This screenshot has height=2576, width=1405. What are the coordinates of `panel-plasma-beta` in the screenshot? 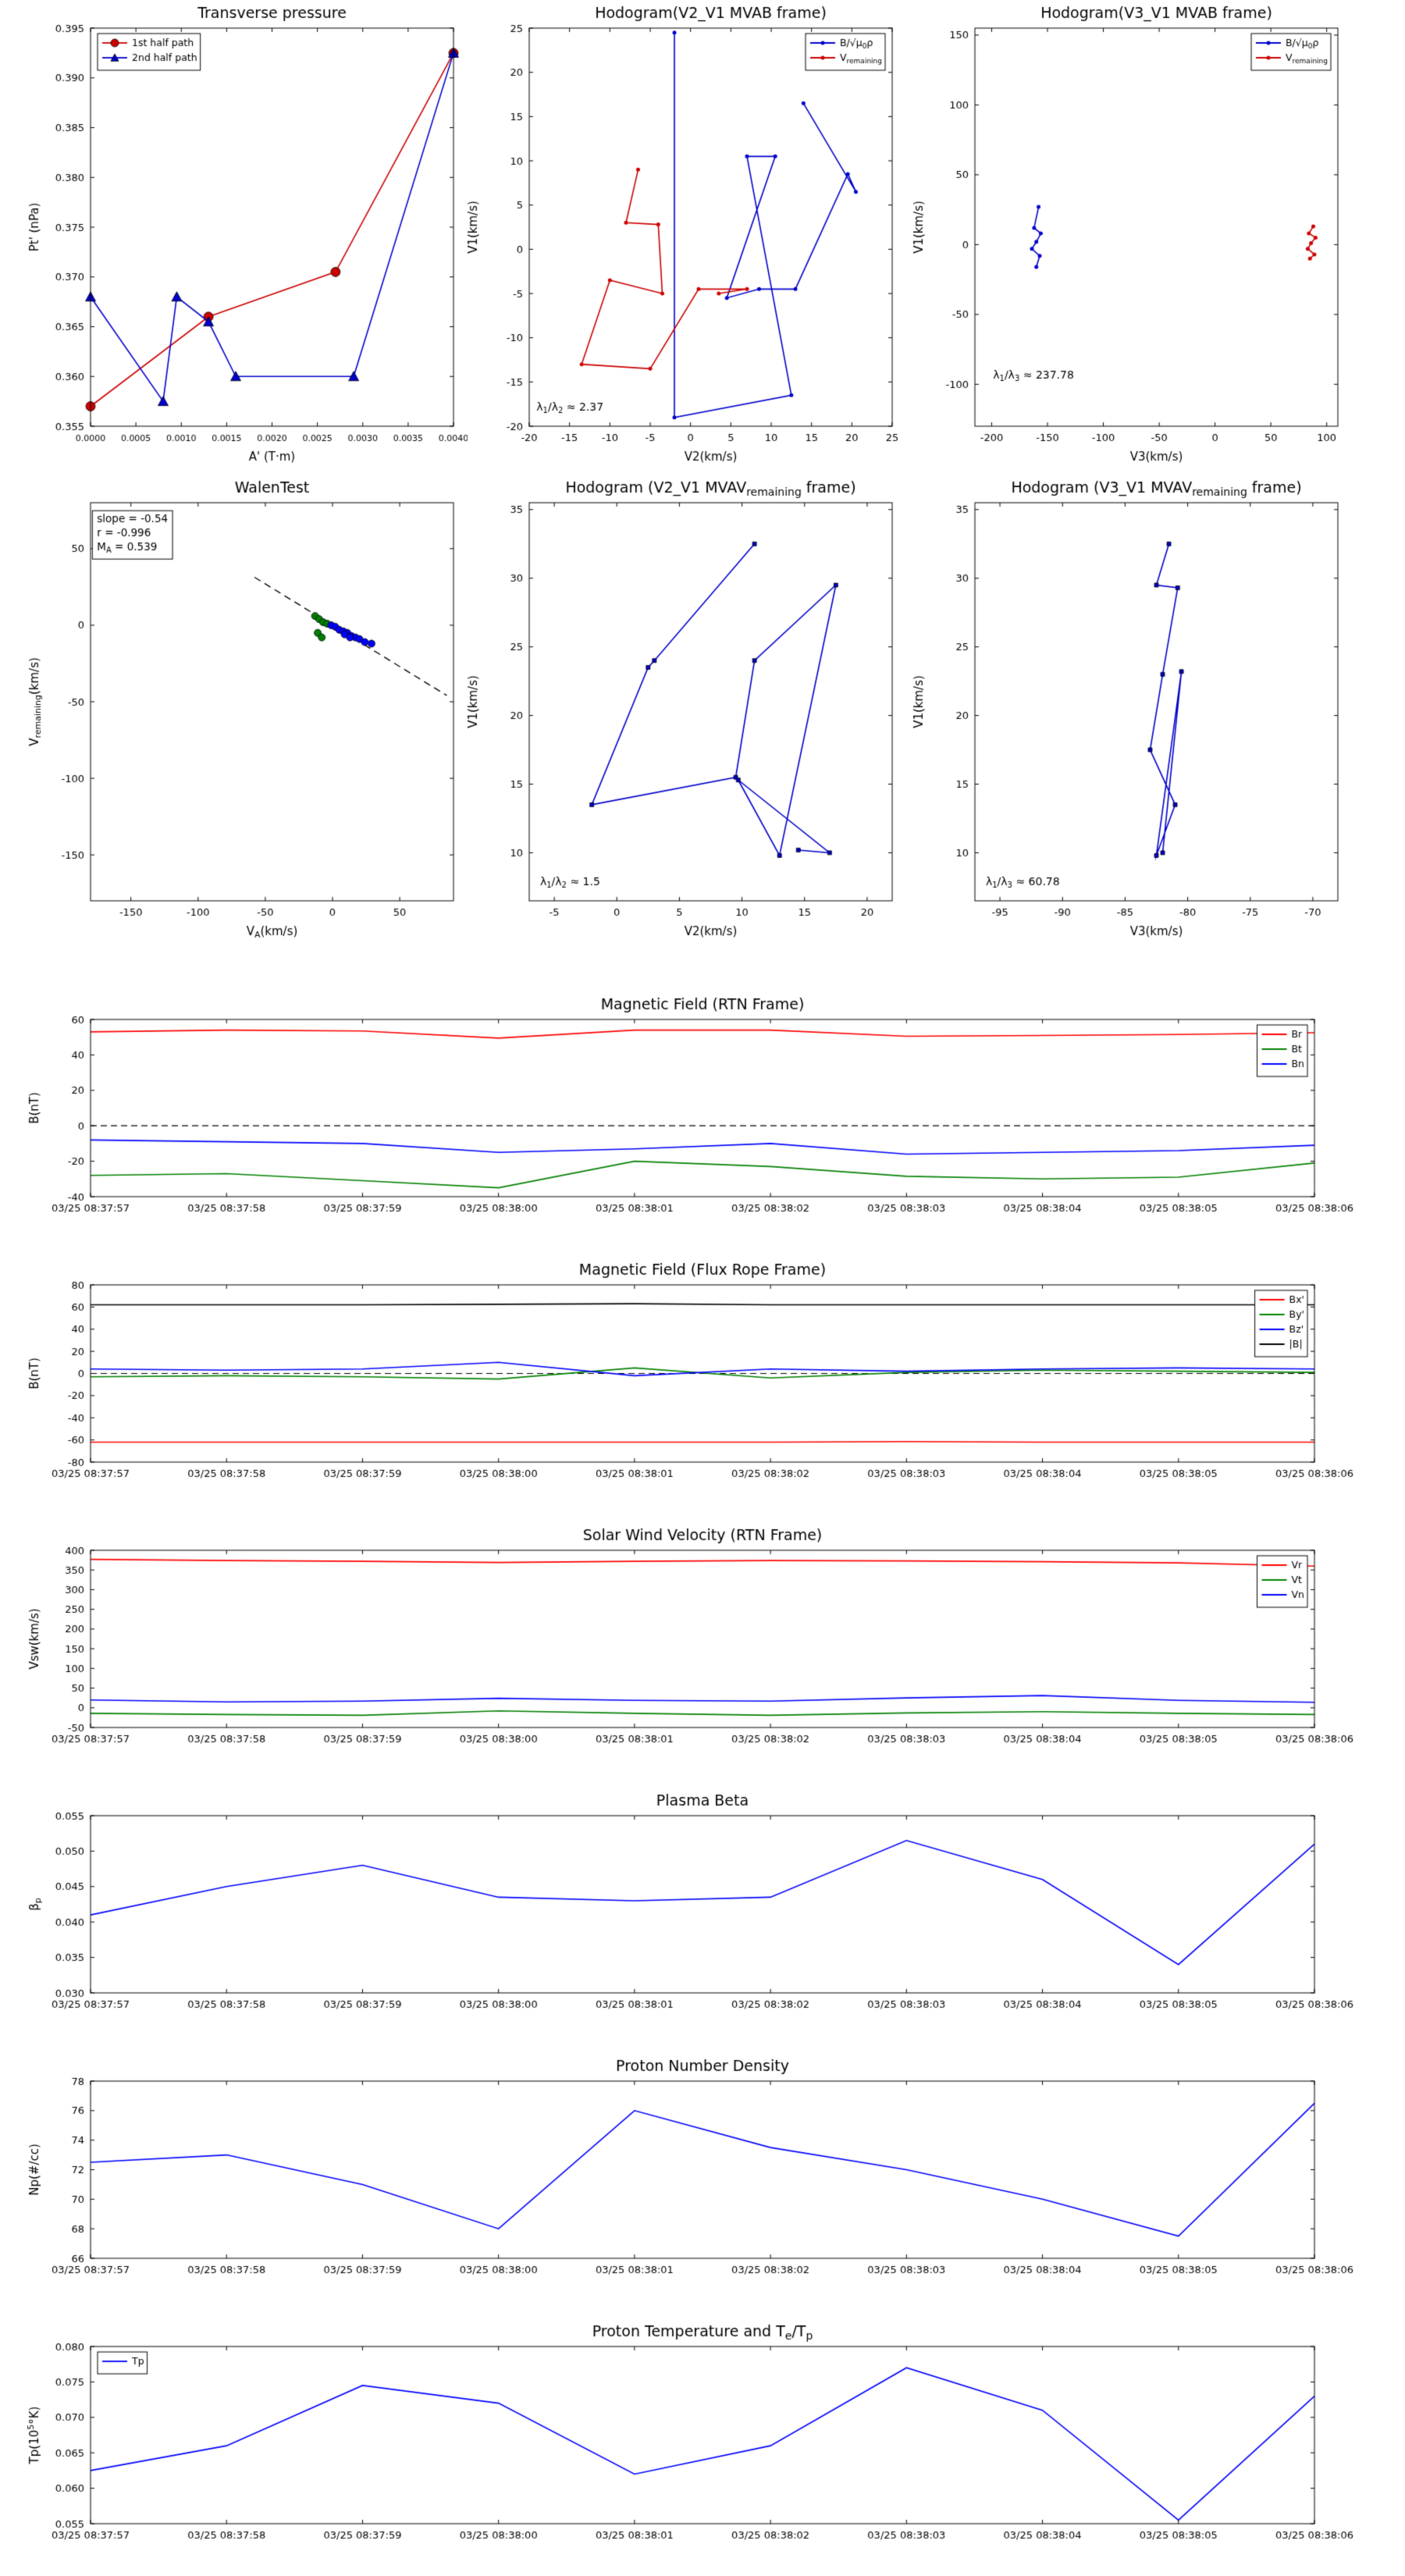 It's located at (703, 1910).